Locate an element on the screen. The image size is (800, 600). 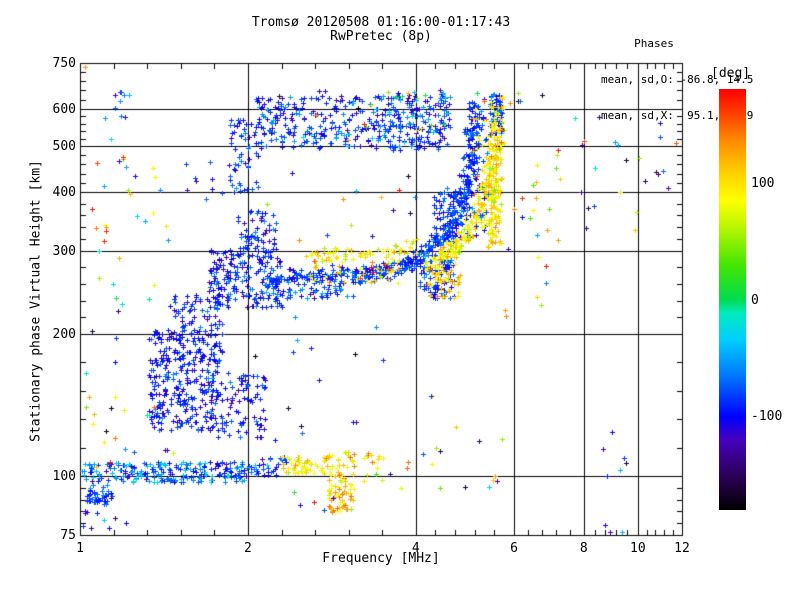
y-tick-label: 750 is located at coordinates (64, 63).